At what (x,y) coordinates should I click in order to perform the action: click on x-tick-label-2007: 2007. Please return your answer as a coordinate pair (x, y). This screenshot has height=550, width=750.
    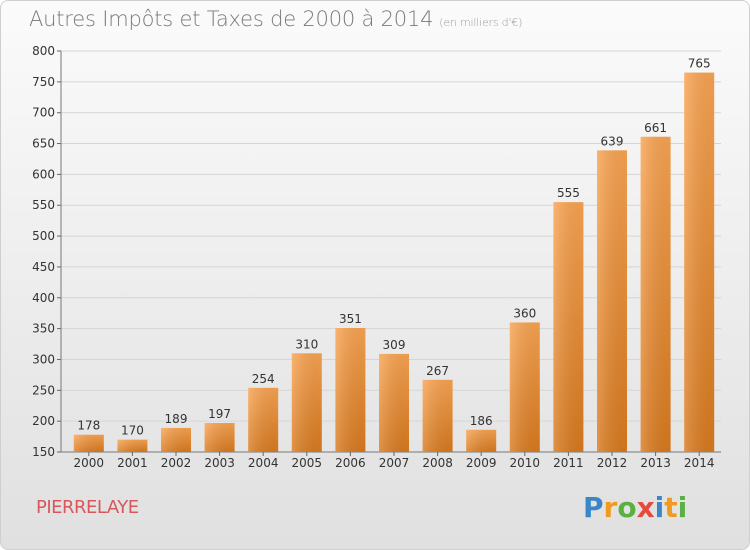
    Looking at the image, I should click on (394, 463).